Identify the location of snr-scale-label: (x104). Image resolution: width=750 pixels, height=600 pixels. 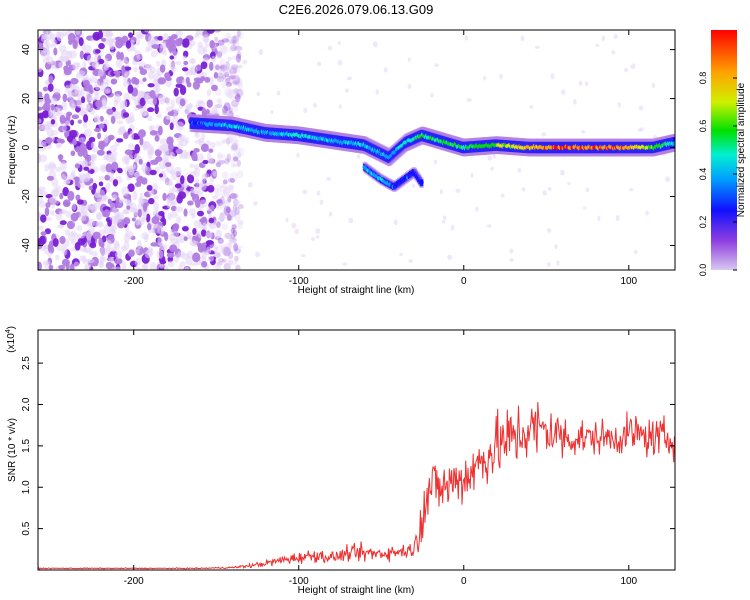
(11, 339).